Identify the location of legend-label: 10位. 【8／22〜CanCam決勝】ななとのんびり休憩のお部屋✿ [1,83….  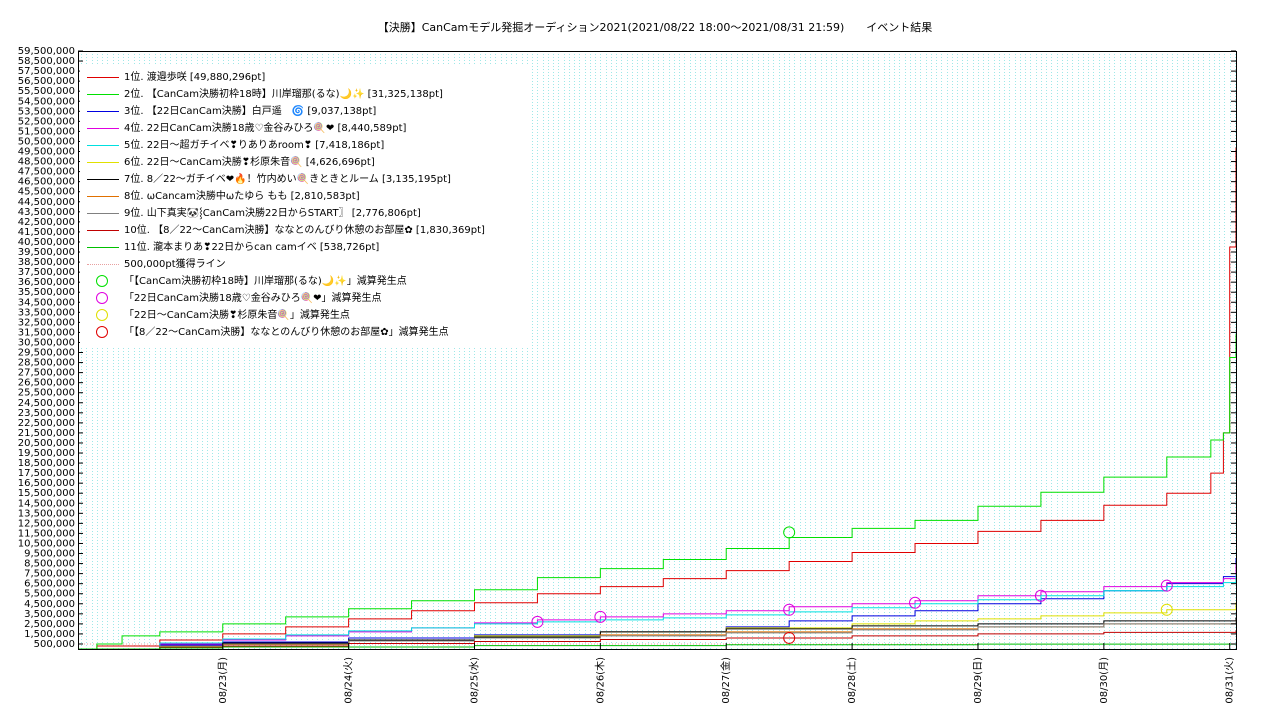
(304, 230).